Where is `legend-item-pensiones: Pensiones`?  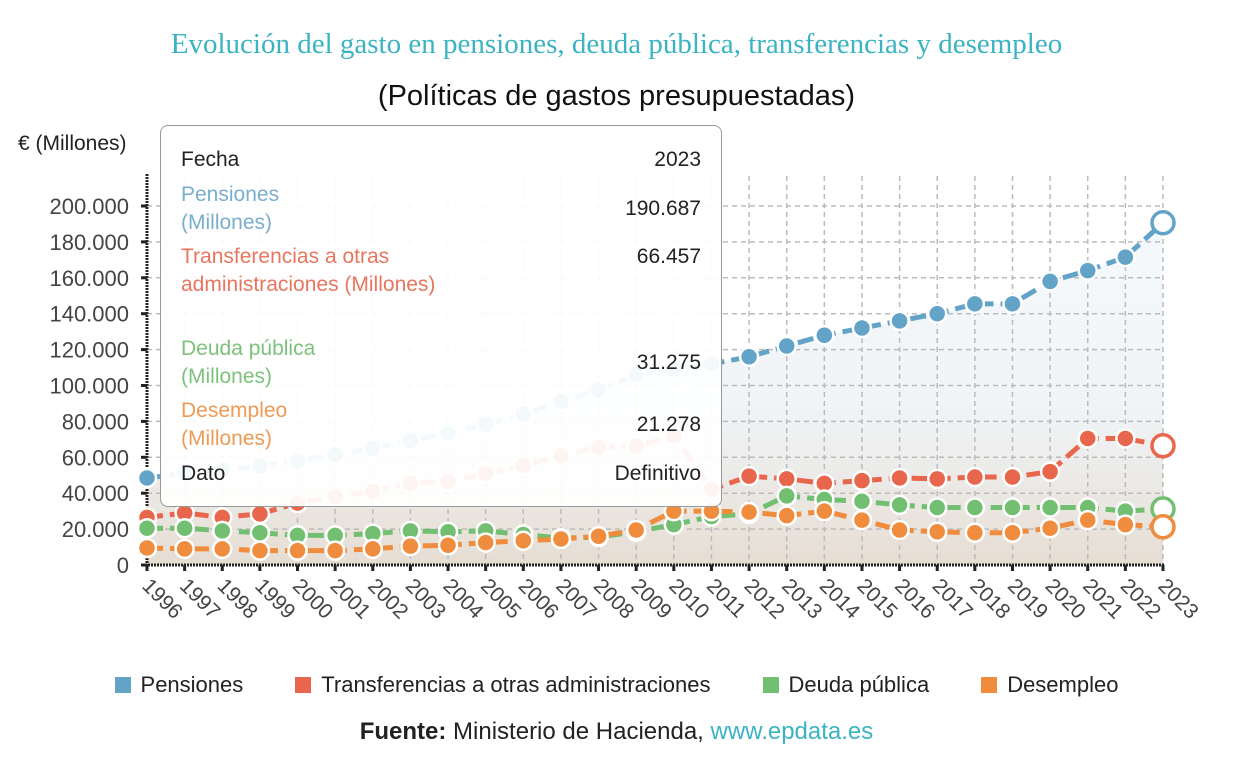 legend-item-pensiones: Pensiones is located at coordinates (179, 685).